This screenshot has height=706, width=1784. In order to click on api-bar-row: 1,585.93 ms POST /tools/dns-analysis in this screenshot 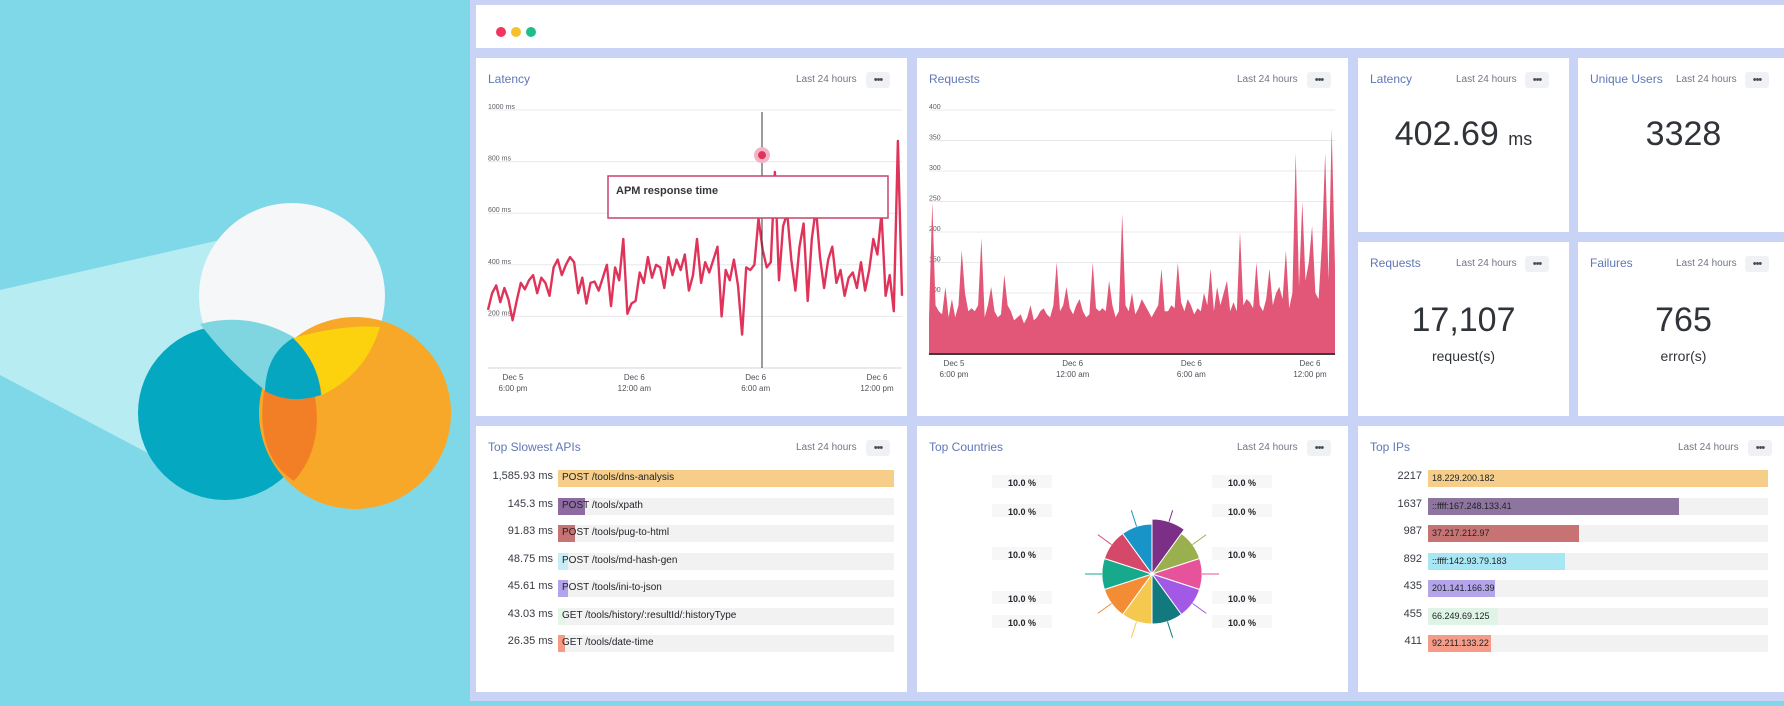, I will do `click(692, 478)`.